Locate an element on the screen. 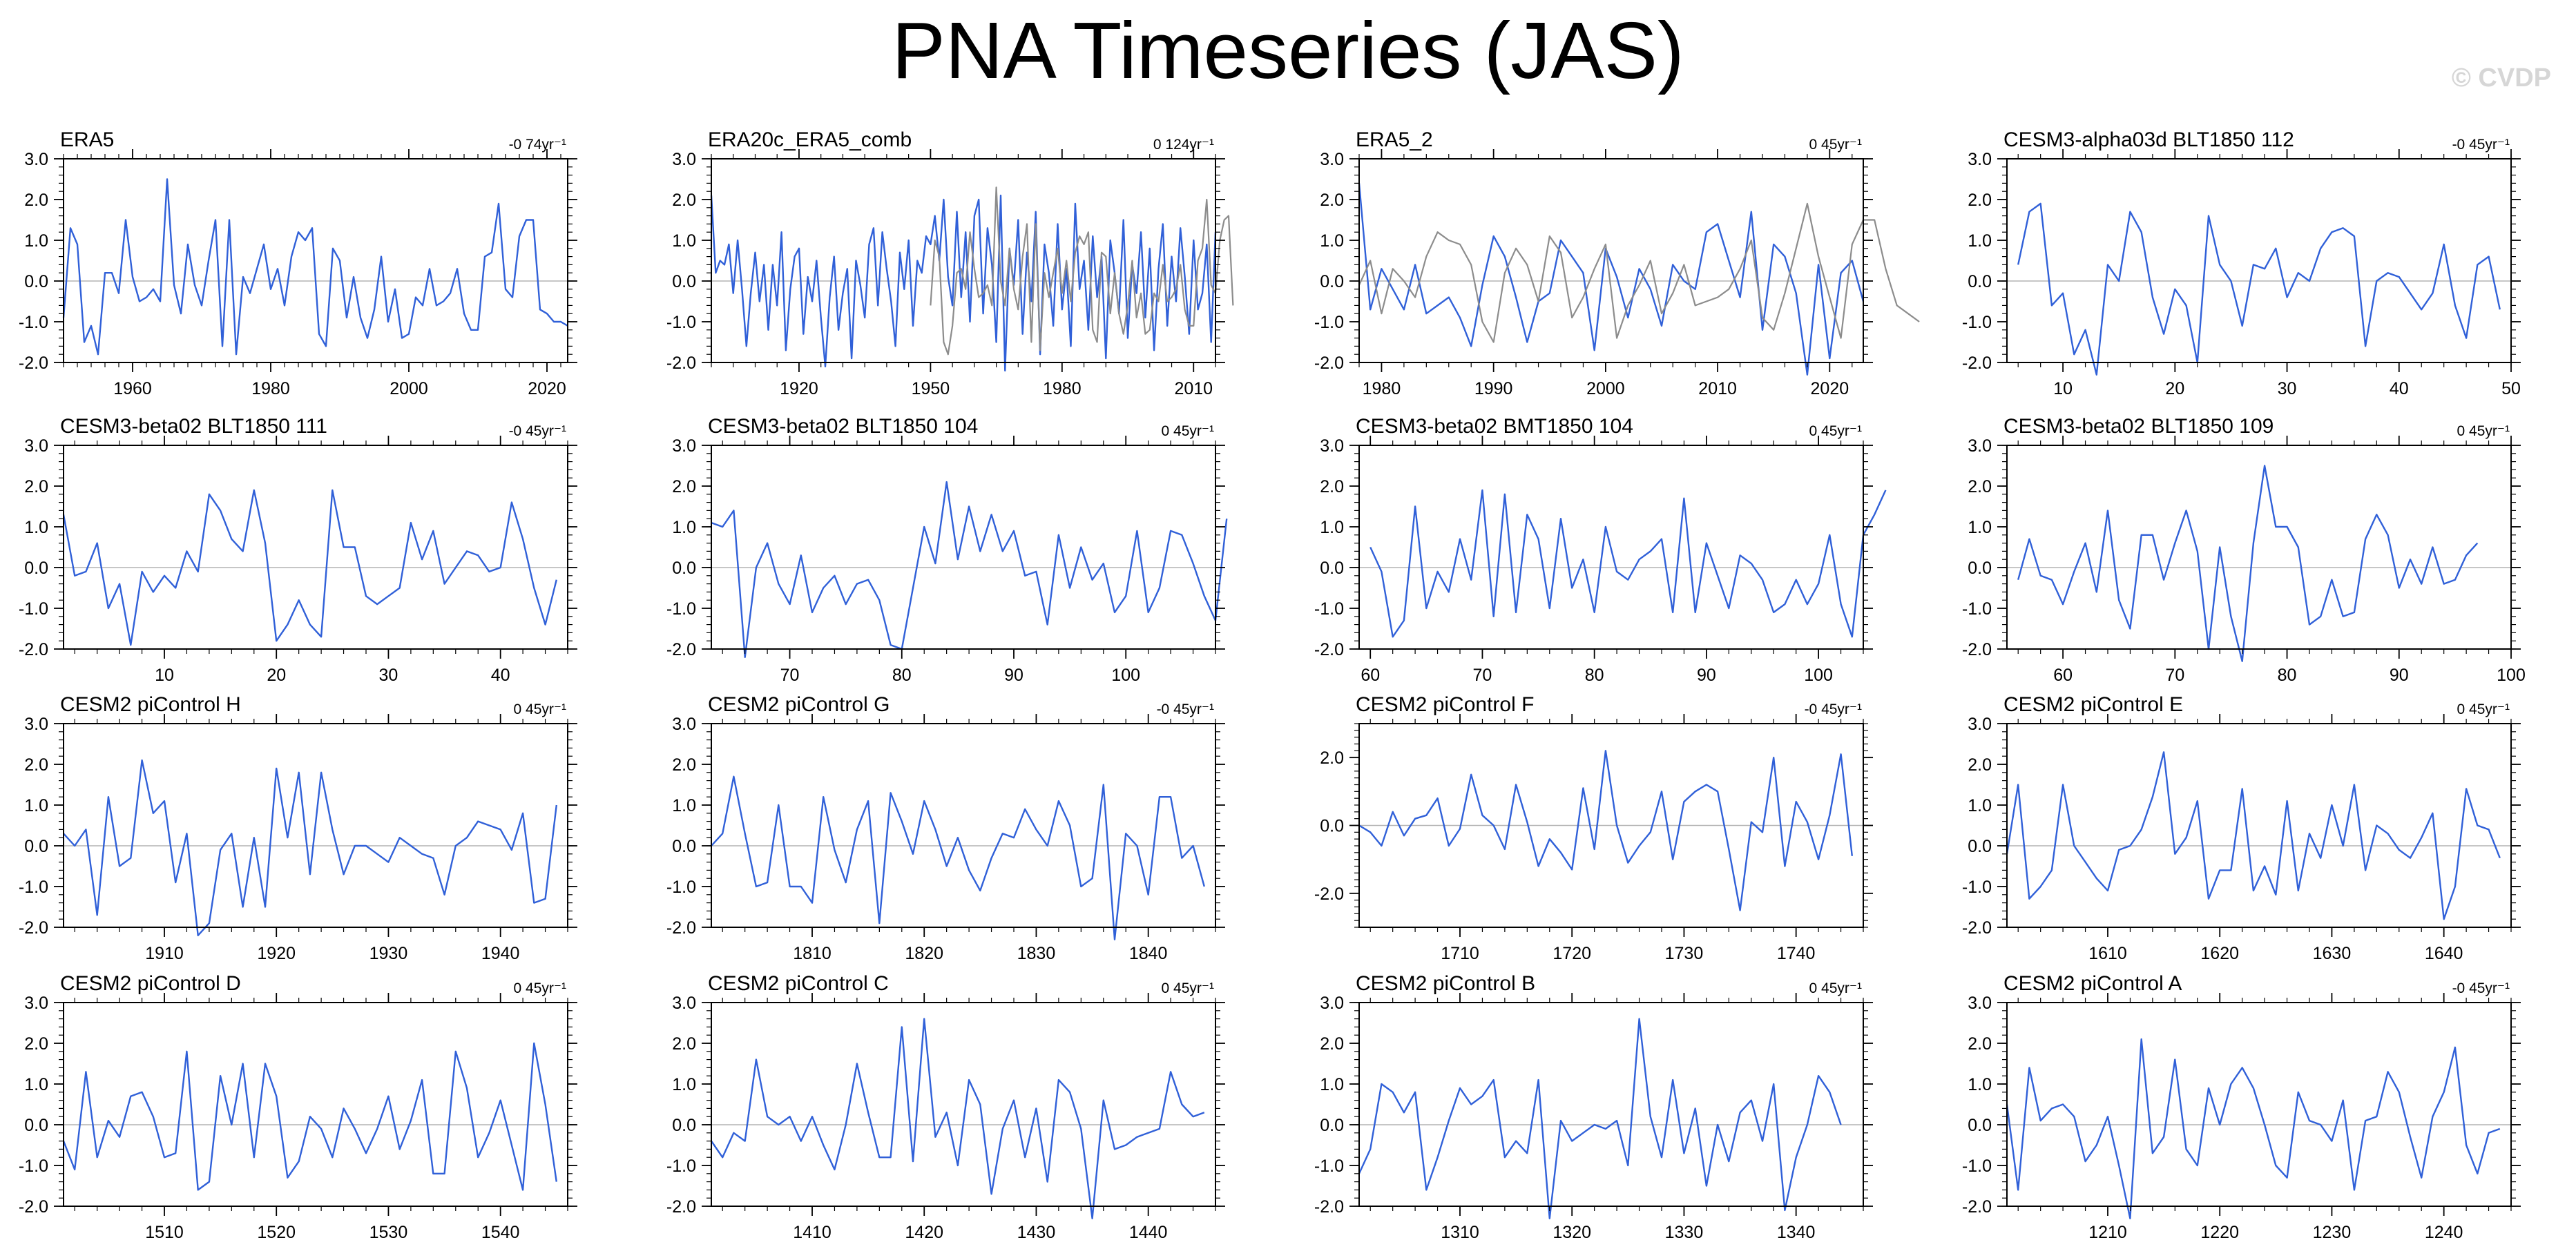 This screenshot has height=1258, width=2576. x-tick-label: 1210 is located at coordinates (2107, 1233).